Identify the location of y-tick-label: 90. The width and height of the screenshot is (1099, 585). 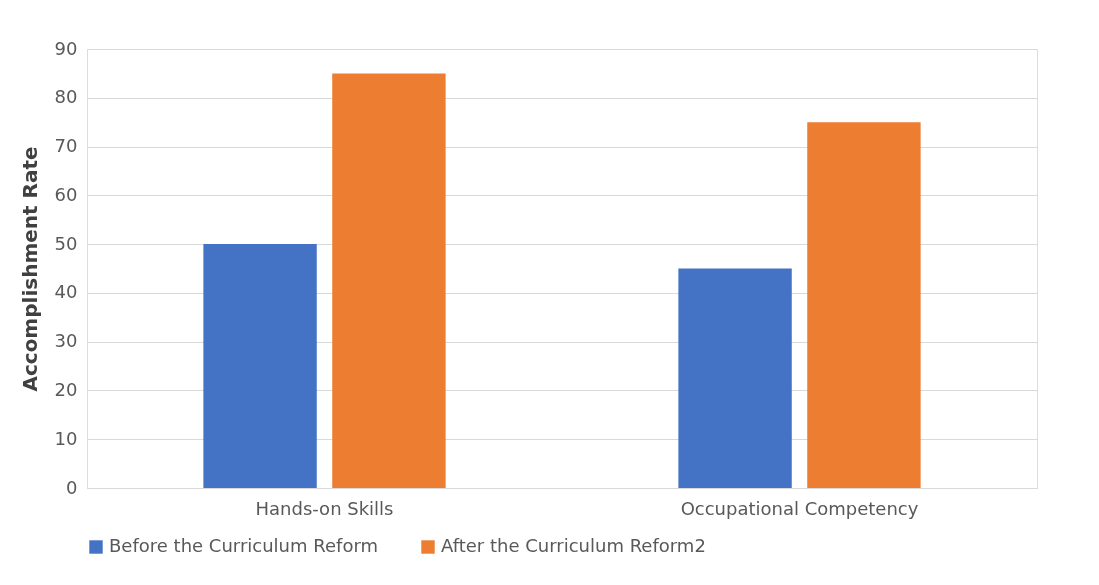
(66, 48).